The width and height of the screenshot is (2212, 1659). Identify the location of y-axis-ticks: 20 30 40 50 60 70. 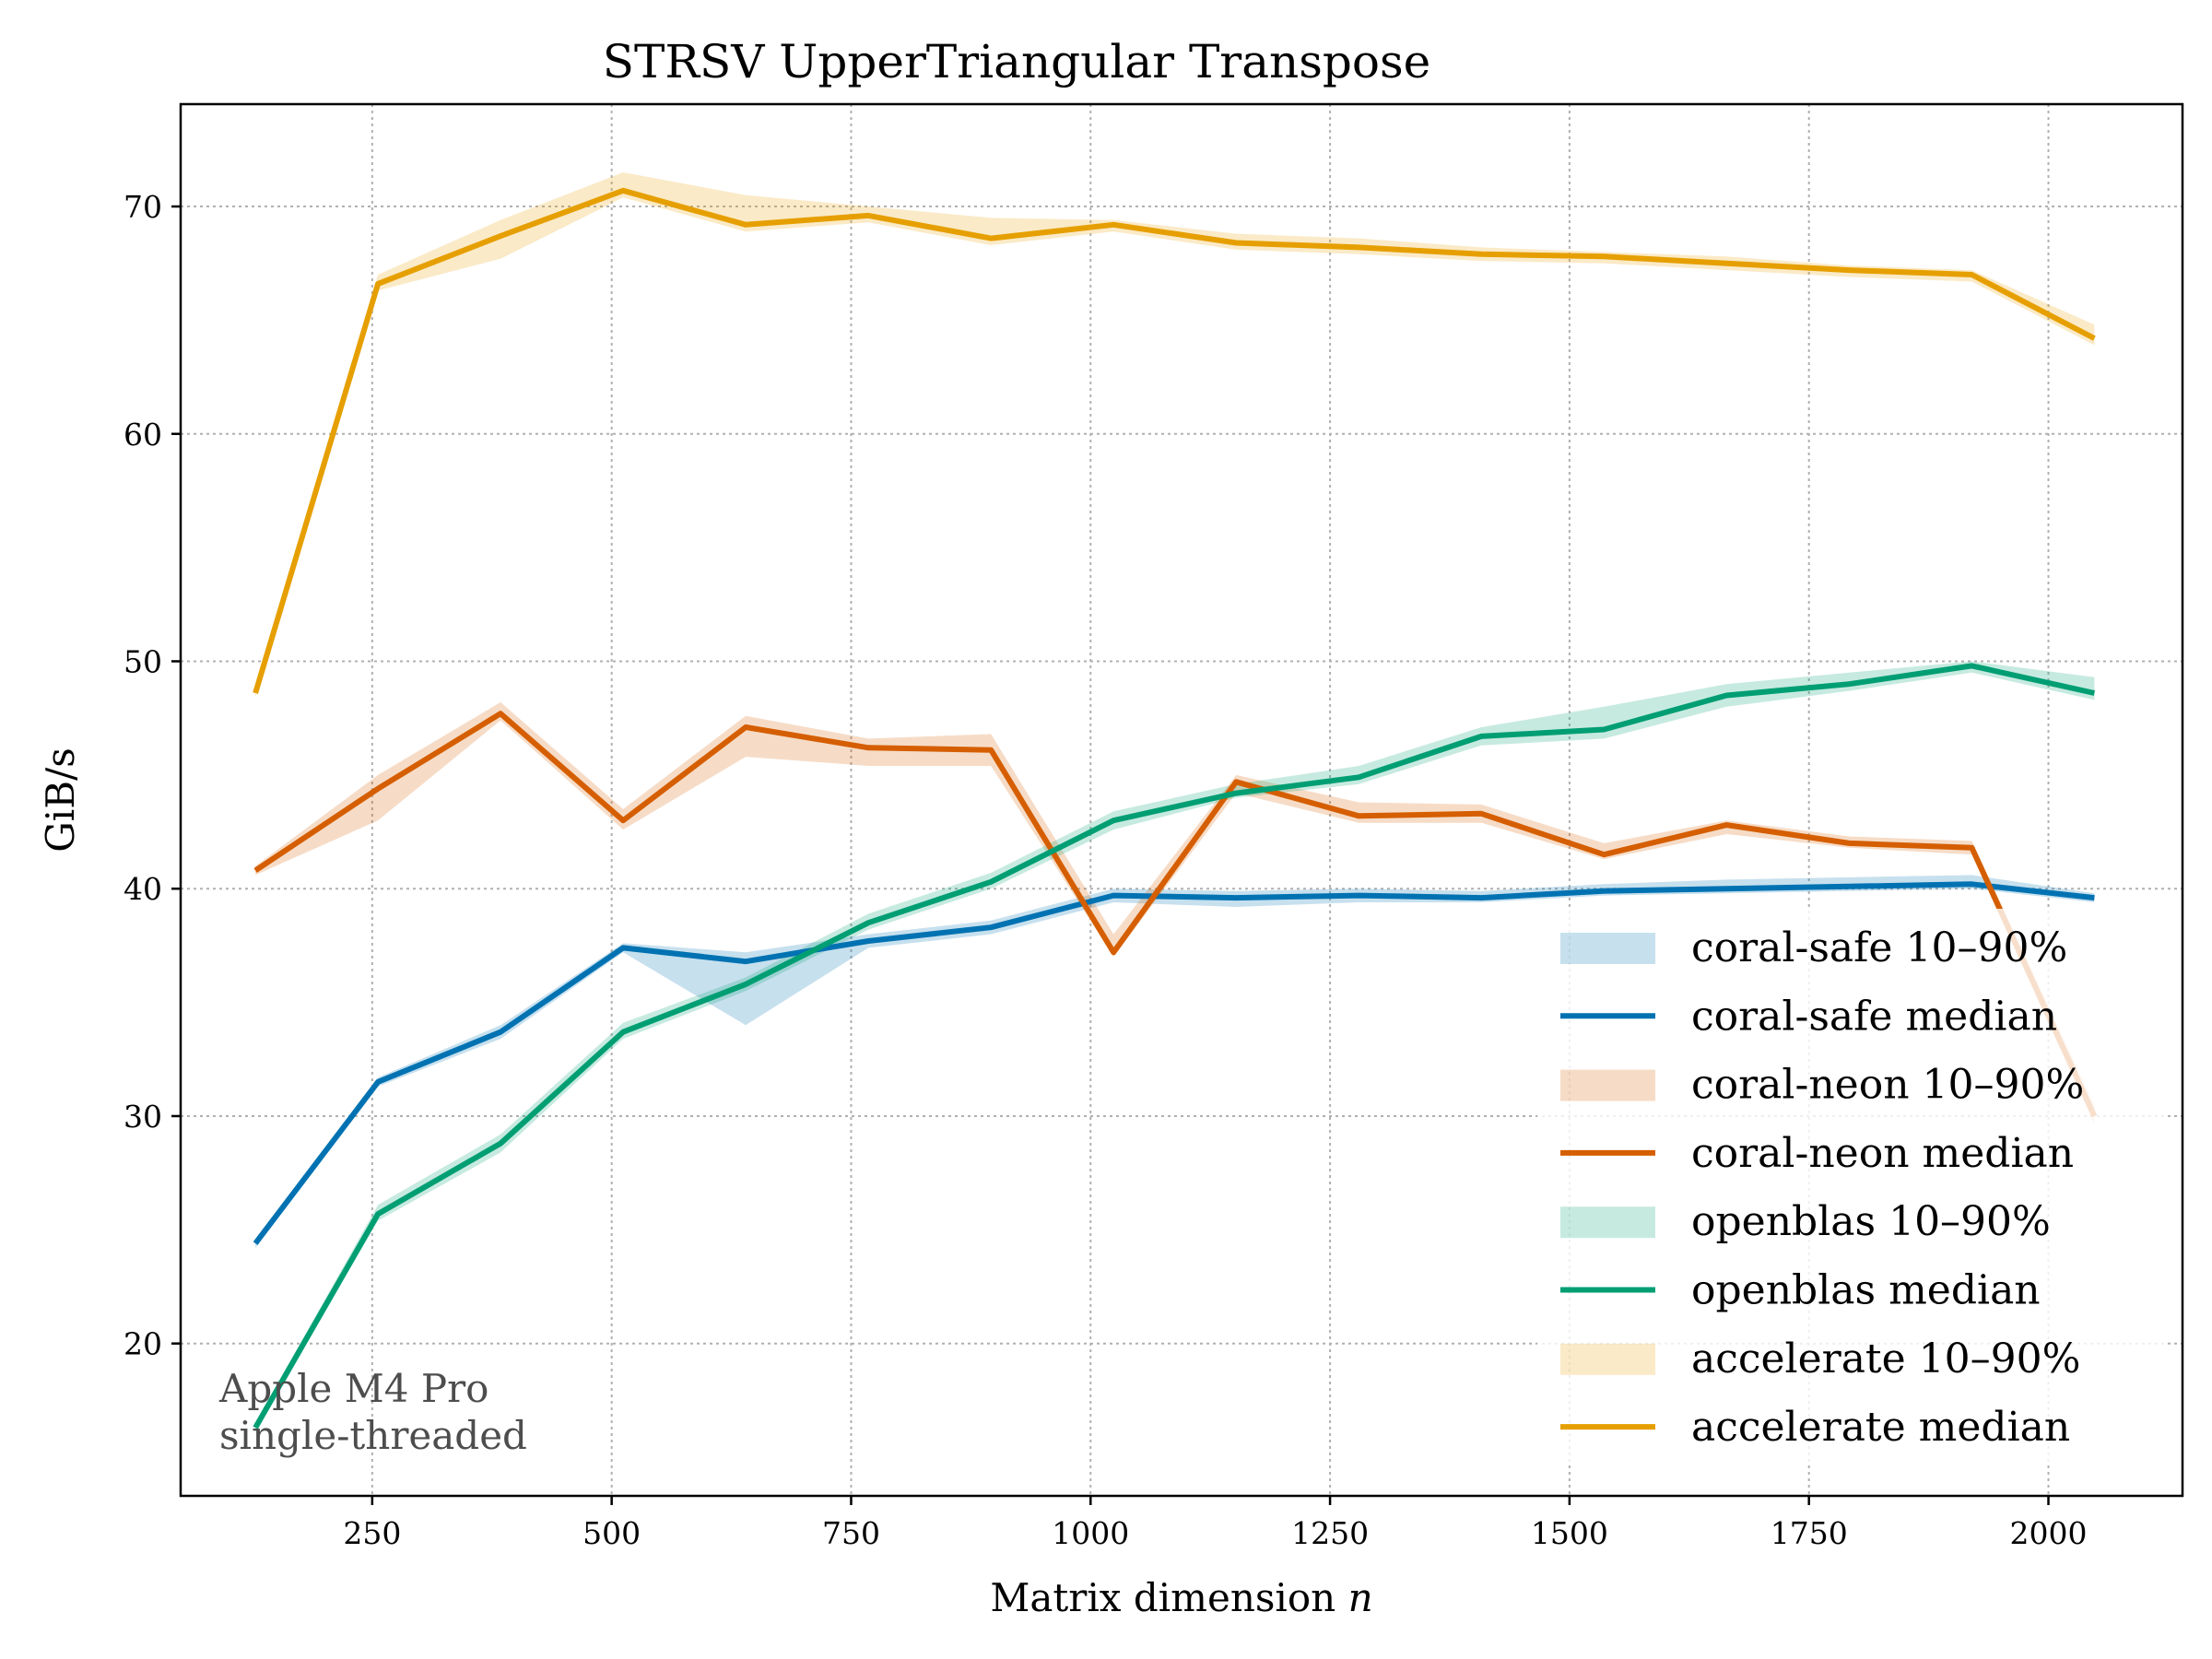
(152, 775).